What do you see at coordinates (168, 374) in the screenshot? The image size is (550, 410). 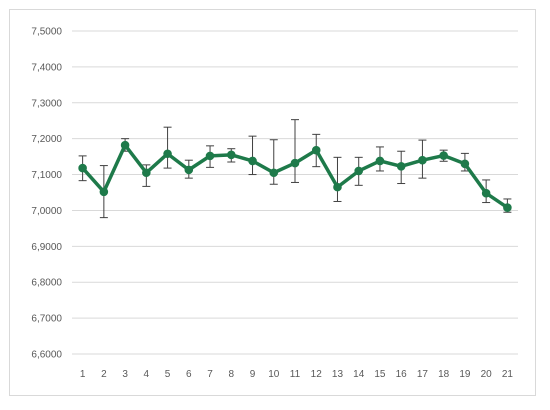 I see `x-tick-label: 5` at bounding box center [168, 374].